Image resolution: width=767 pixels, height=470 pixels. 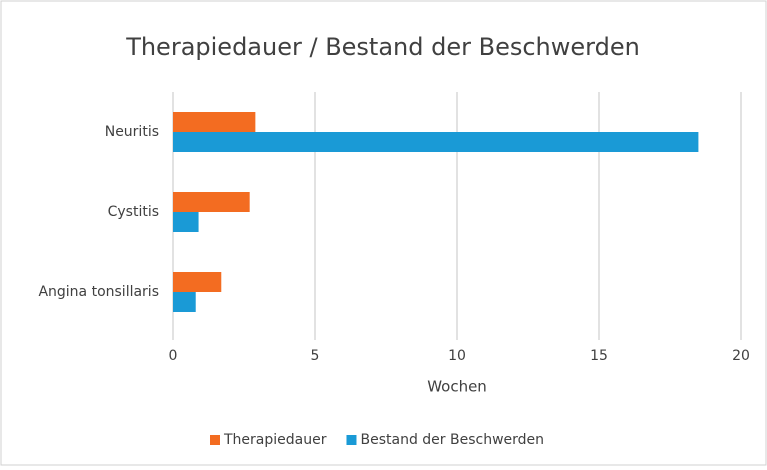 What do you see at coordinates (382, 47) in the screenshot?
I see `chart-title: Therapiedauer / Bestand der Beschwerden` at bounding box center [382, 47].